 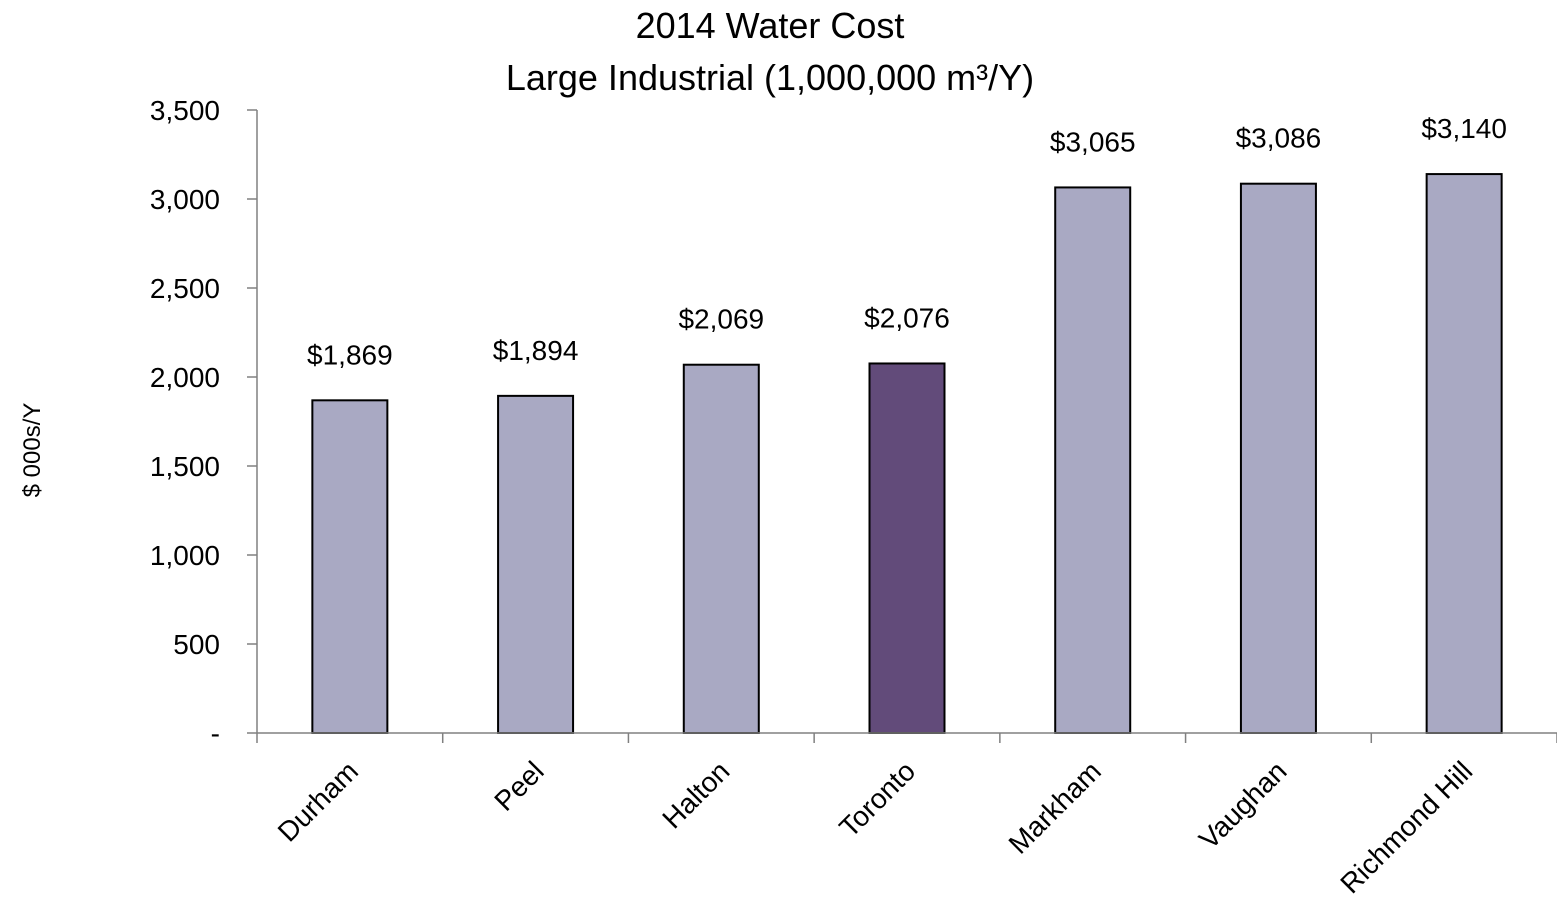 I want to click on x-category-label: Durham, so click(x=318, y=801).